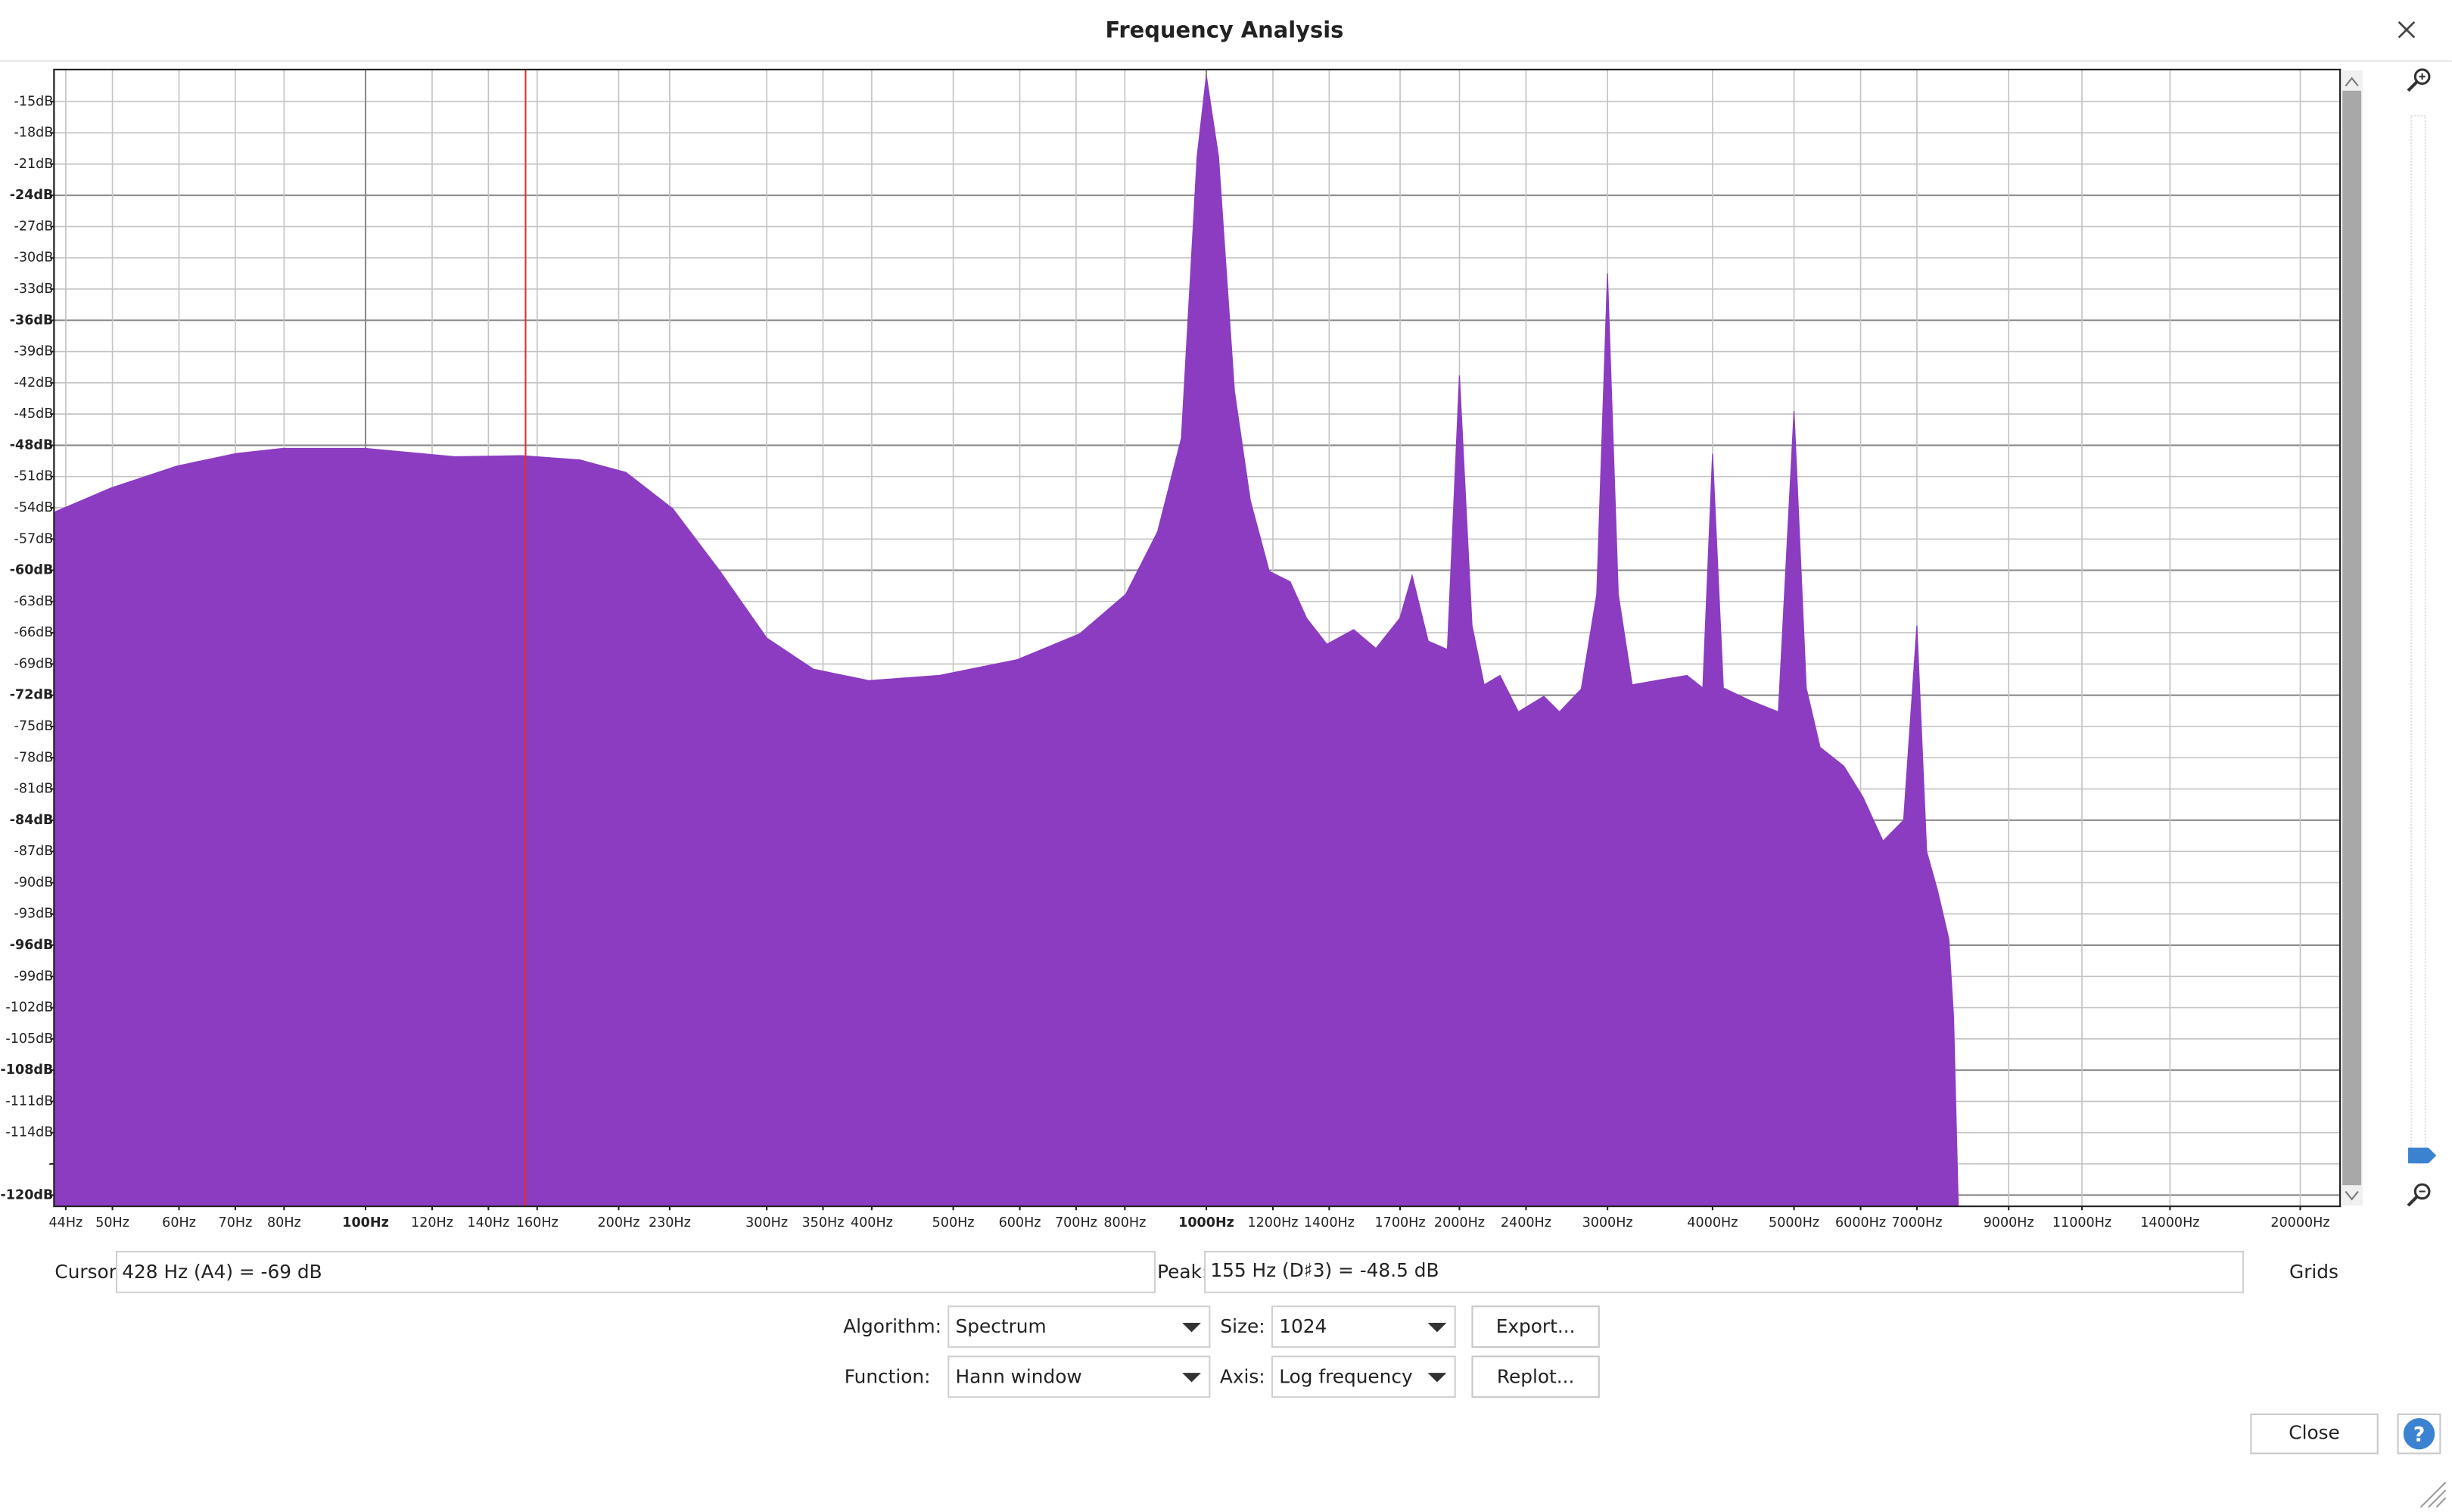 This screenshot has width=2452, height=1512. What do you see at coordinates (32, 695) in the screenshot?
I see `y-tick-label: -72dB` at bounding box center [32, 695].